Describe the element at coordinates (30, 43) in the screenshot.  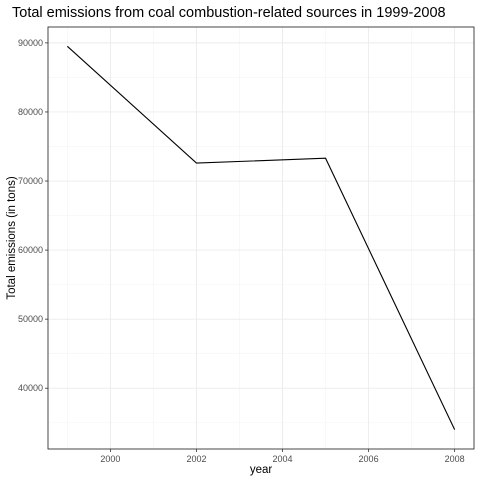
I see `y-tick-label: 90000` at that location.